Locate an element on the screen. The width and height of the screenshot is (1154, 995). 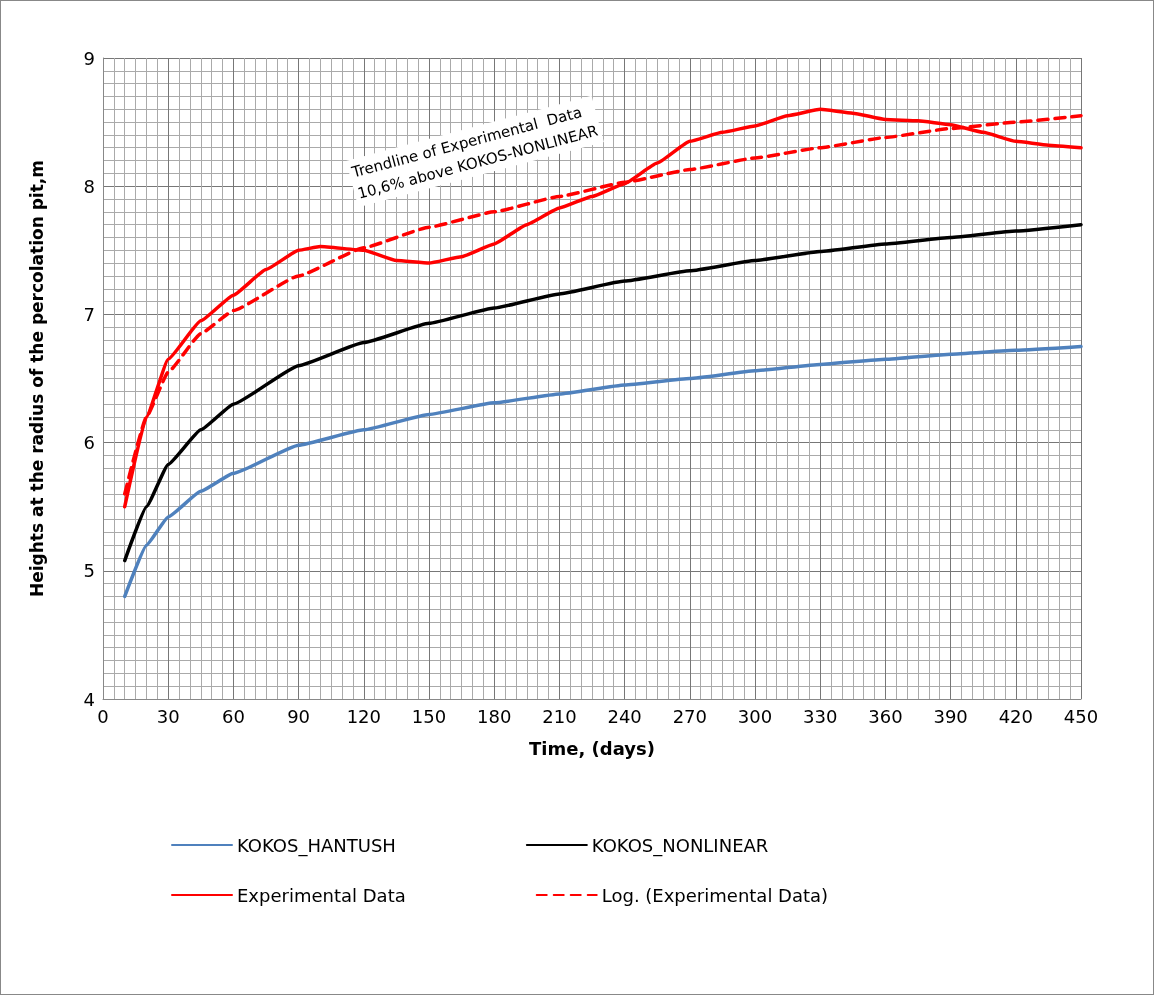
x-tick-label: 390 is located at coordinates (950, 716).